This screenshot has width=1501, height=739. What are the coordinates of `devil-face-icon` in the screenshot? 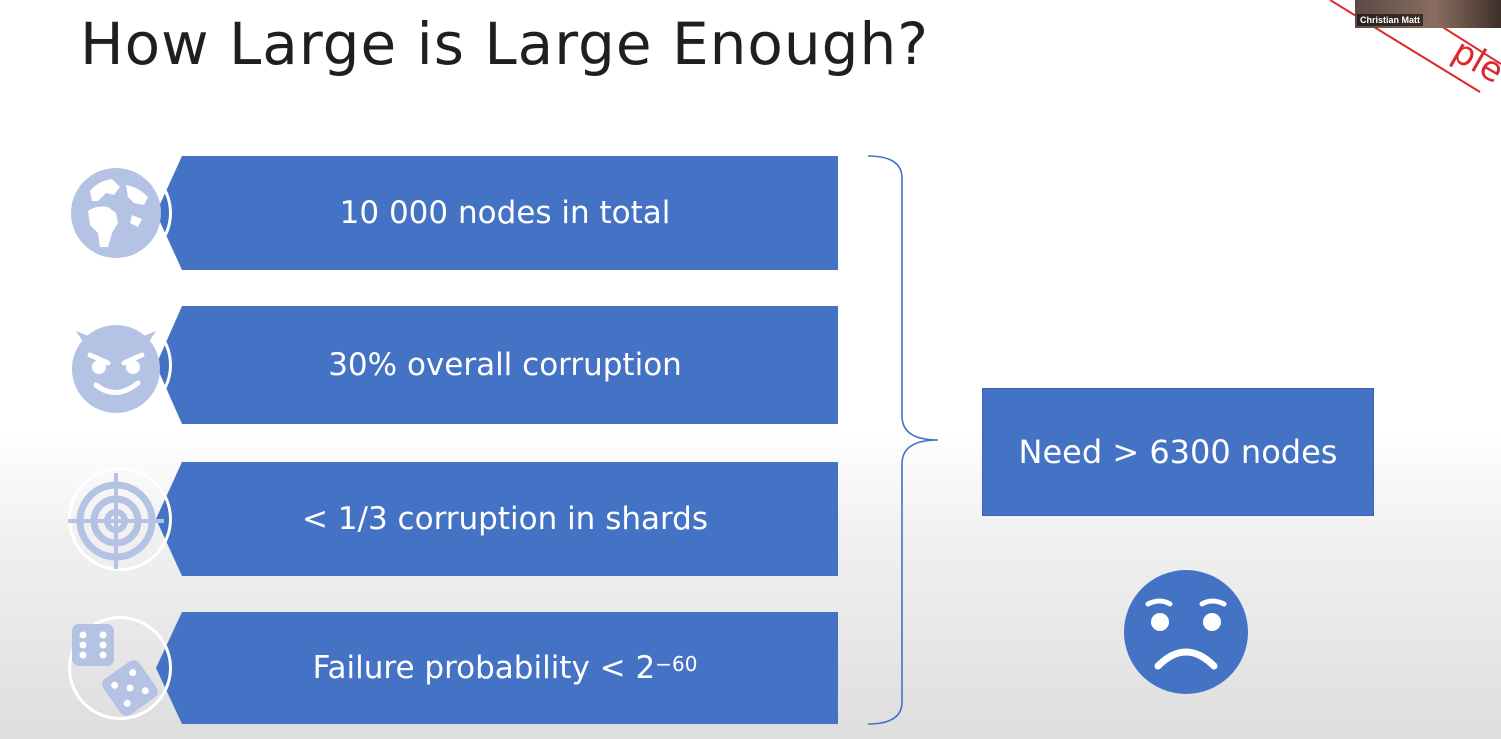 It's located at (116, 369).